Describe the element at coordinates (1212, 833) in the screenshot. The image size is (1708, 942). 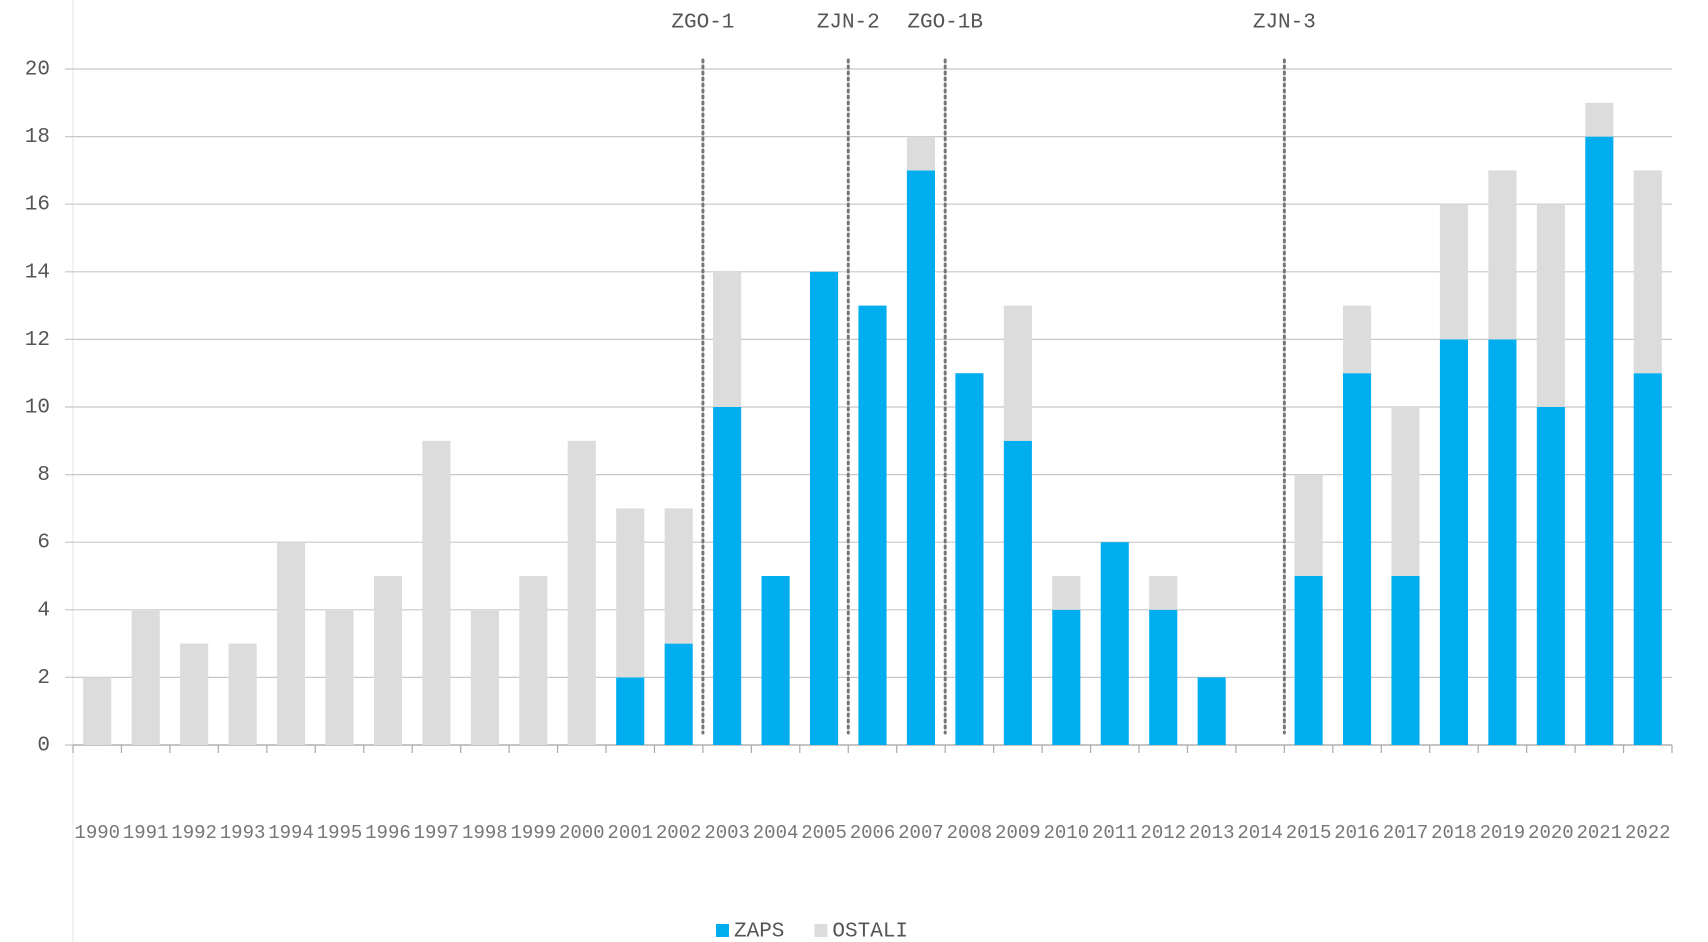
I see `x-tick-label: 2013` at that location.